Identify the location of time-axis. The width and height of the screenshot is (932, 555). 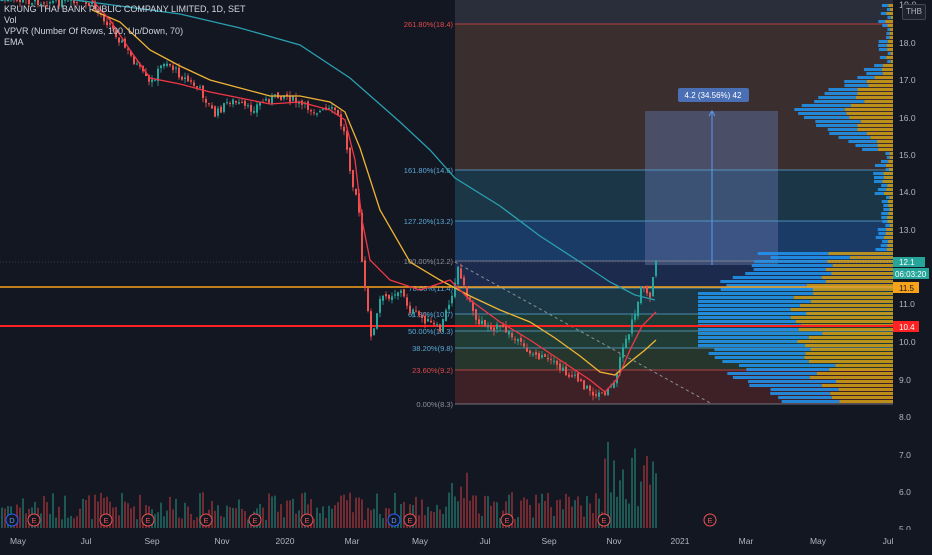
(466, 540).